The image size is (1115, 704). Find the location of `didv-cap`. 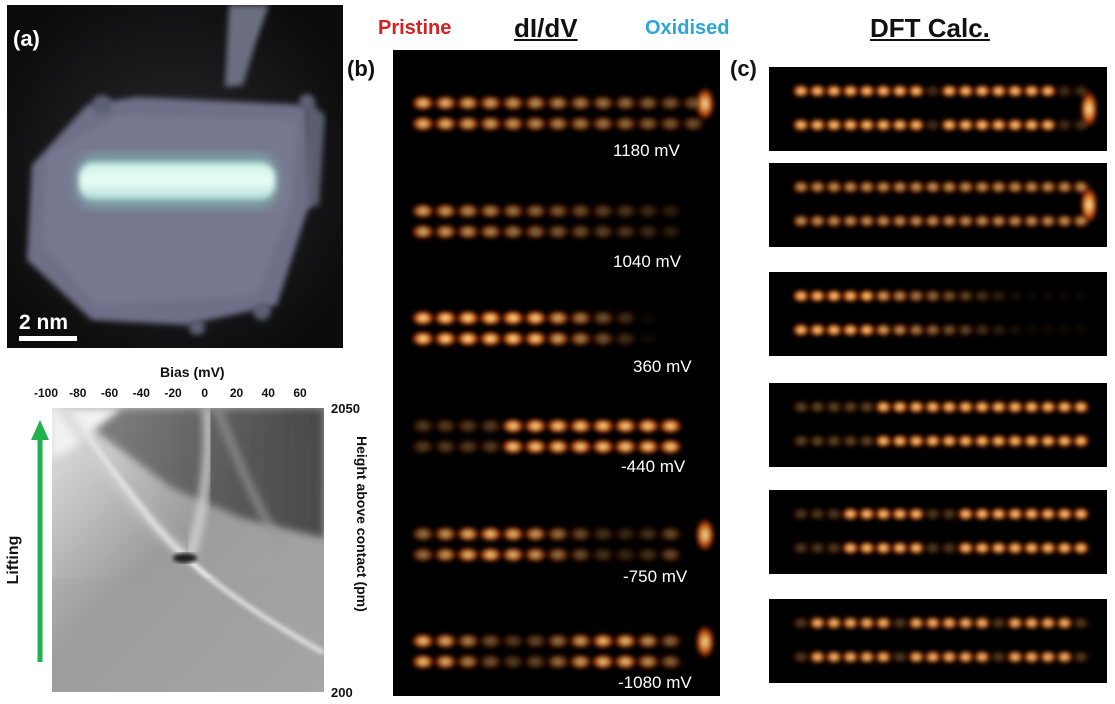

didv-cap is located at coordinates (704, 534).